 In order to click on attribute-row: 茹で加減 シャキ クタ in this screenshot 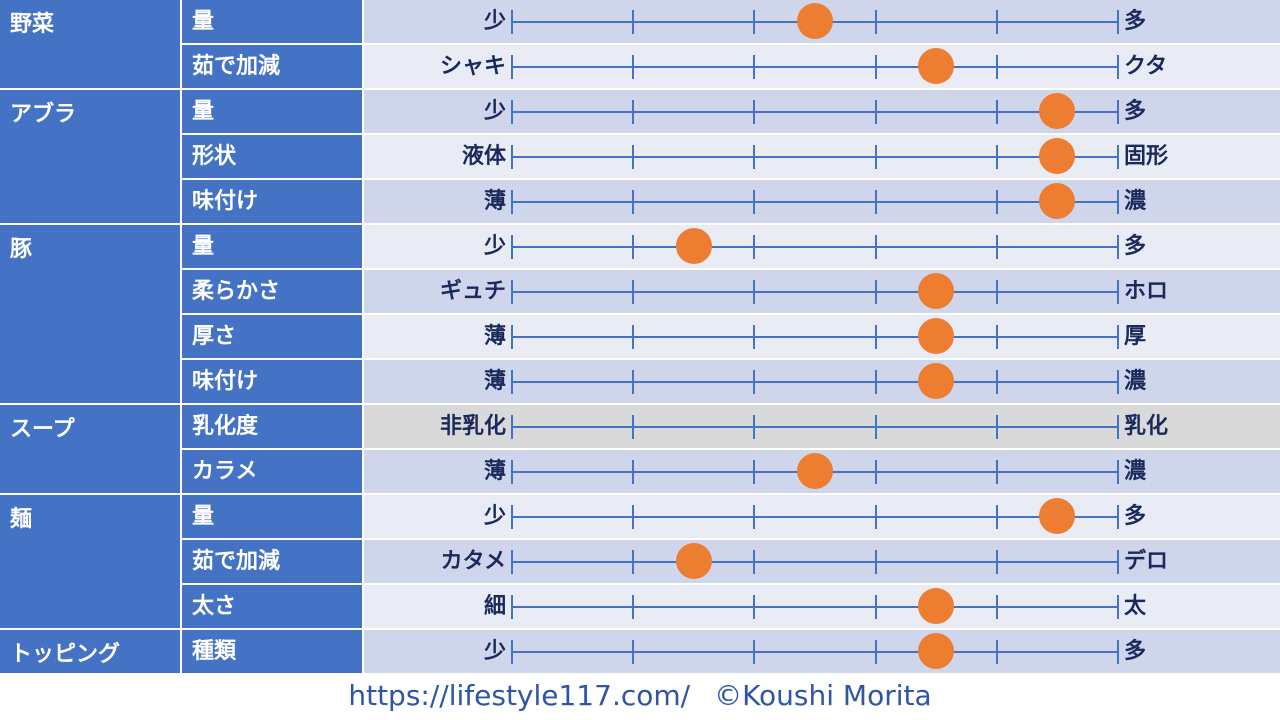, I will do `click(731, 67)`.